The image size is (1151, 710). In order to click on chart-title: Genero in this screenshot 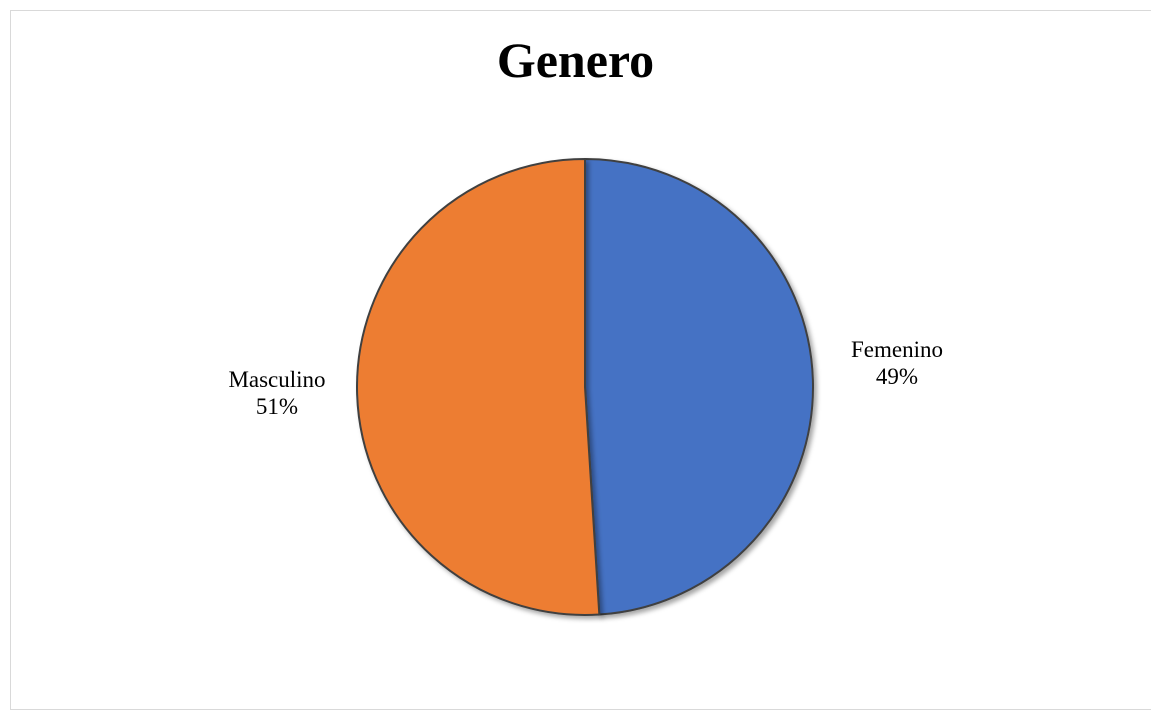, I will do `click(575, 60)`.